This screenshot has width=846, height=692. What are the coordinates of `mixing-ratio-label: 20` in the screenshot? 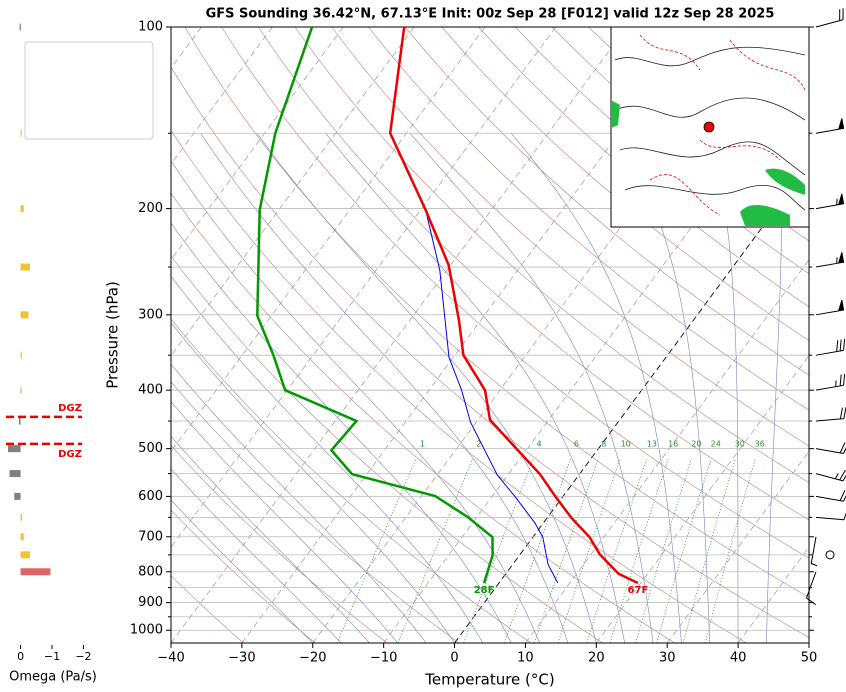 It's located at (696, 443).